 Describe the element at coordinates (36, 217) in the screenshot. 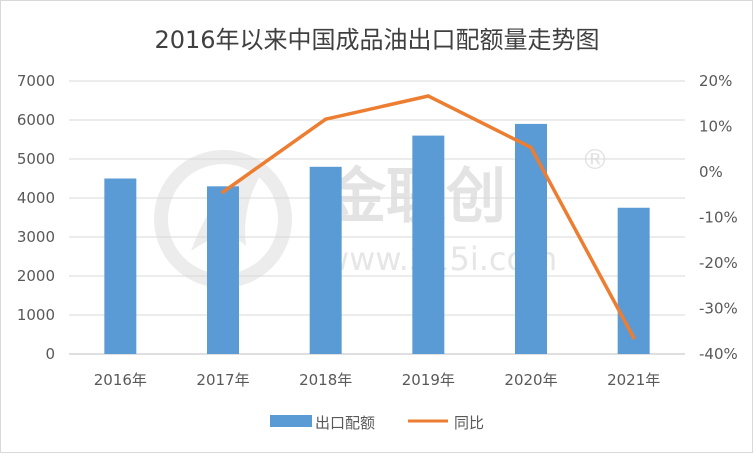

I see `y-axis-left: 0 1000 2000 3000 4000 5000 6000 7000` at that location.